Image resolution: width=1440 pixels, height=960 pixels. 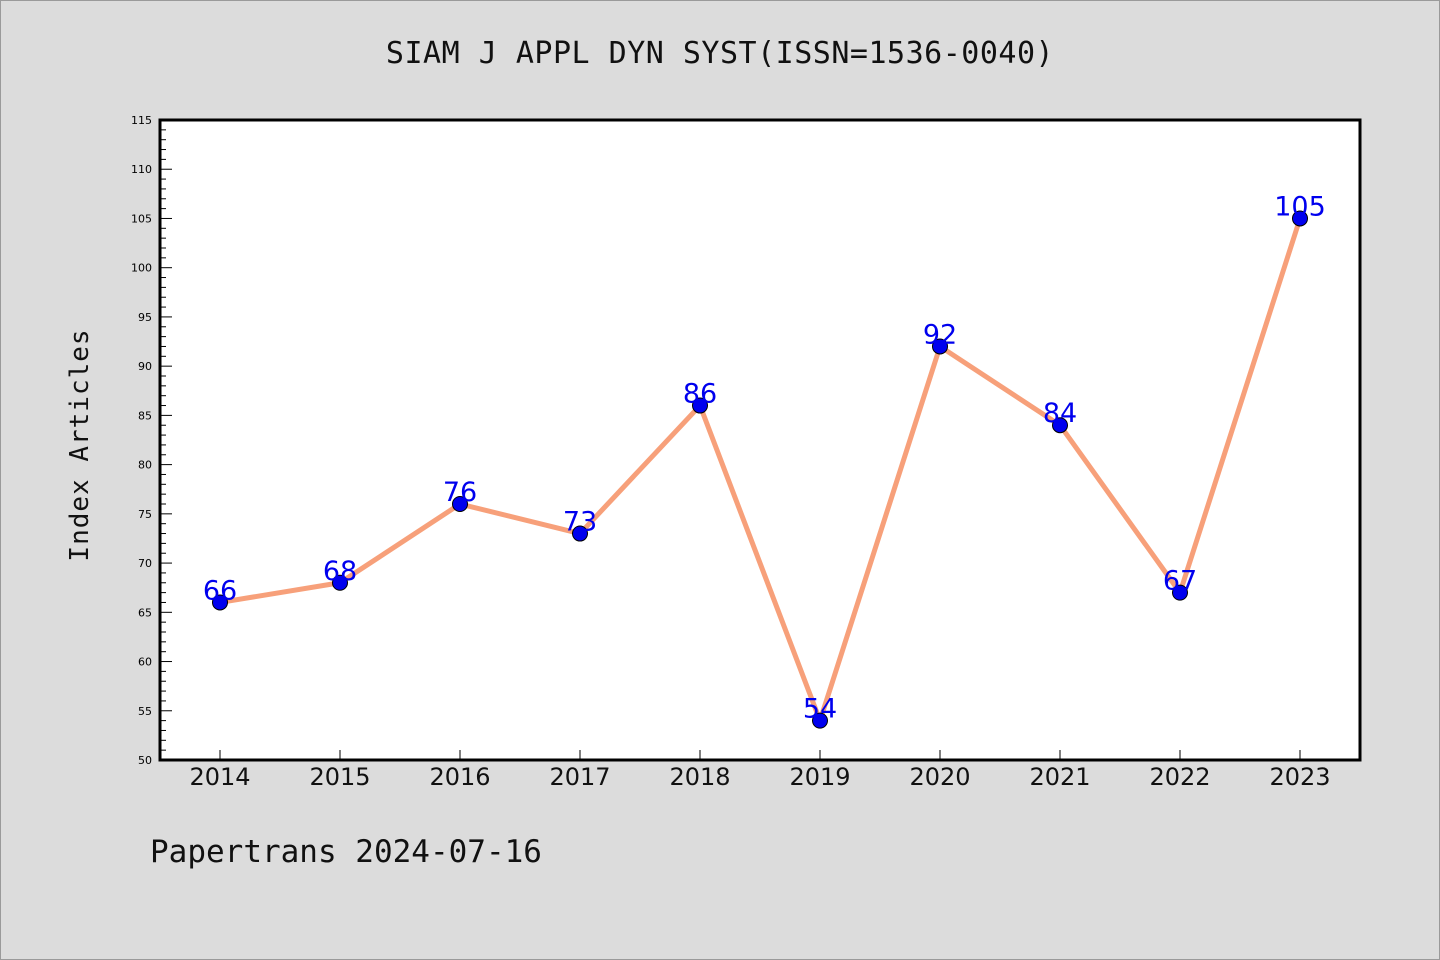 I want to click on chart-title: SIAM J APPL DYN SYST(ISSN=1536-0040), so click(x=720, y=53).